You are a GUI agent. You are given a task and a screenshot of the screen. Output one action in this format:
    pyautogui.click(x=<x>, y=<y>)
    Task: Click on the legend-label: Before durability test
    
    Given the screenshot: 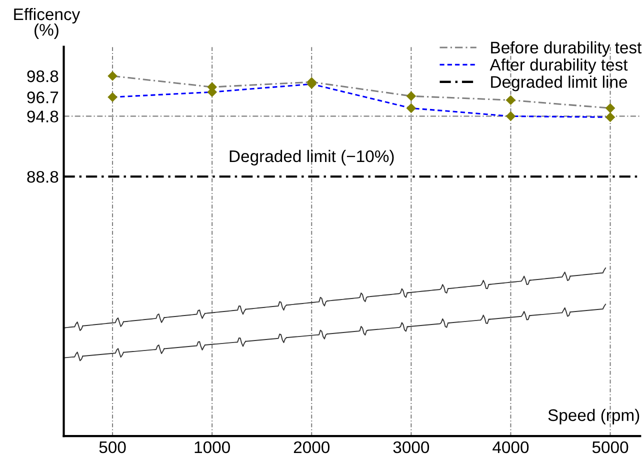 What is the action you would take?
    pyautogui.click(x=566, y=49)
    